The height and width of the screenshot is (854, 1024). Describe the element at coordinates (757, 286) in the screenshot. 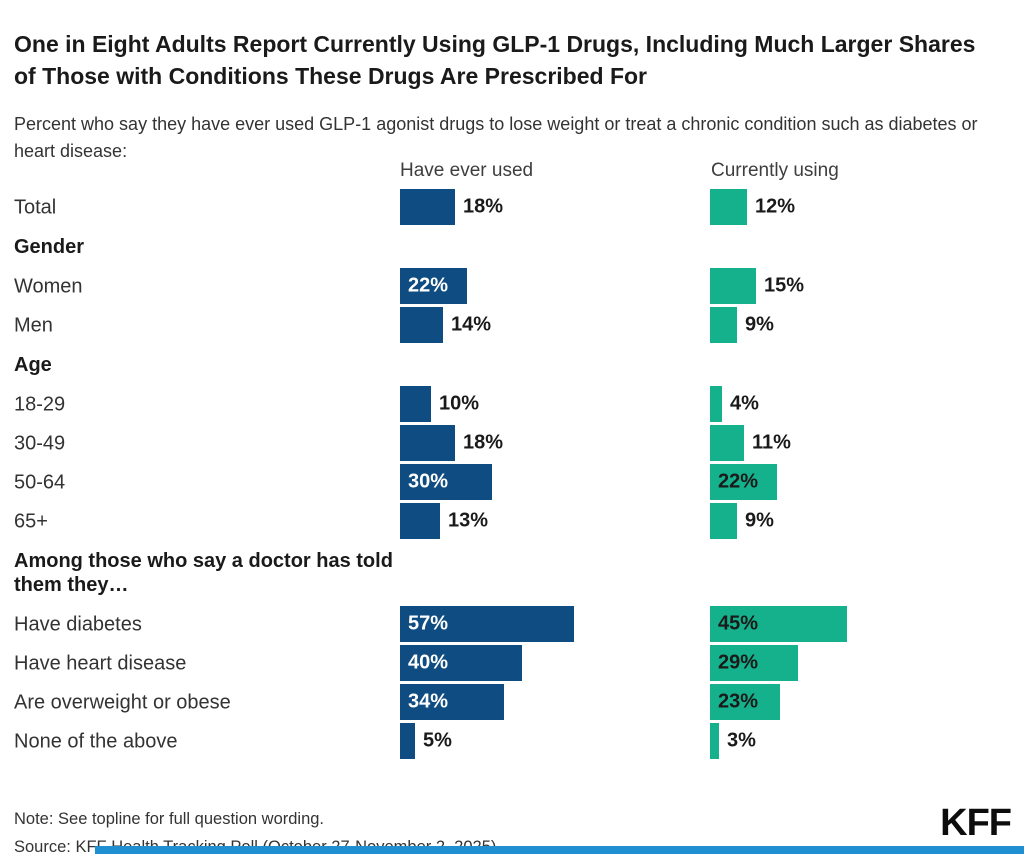

I see `bar-currently-using: 15%` at that location.